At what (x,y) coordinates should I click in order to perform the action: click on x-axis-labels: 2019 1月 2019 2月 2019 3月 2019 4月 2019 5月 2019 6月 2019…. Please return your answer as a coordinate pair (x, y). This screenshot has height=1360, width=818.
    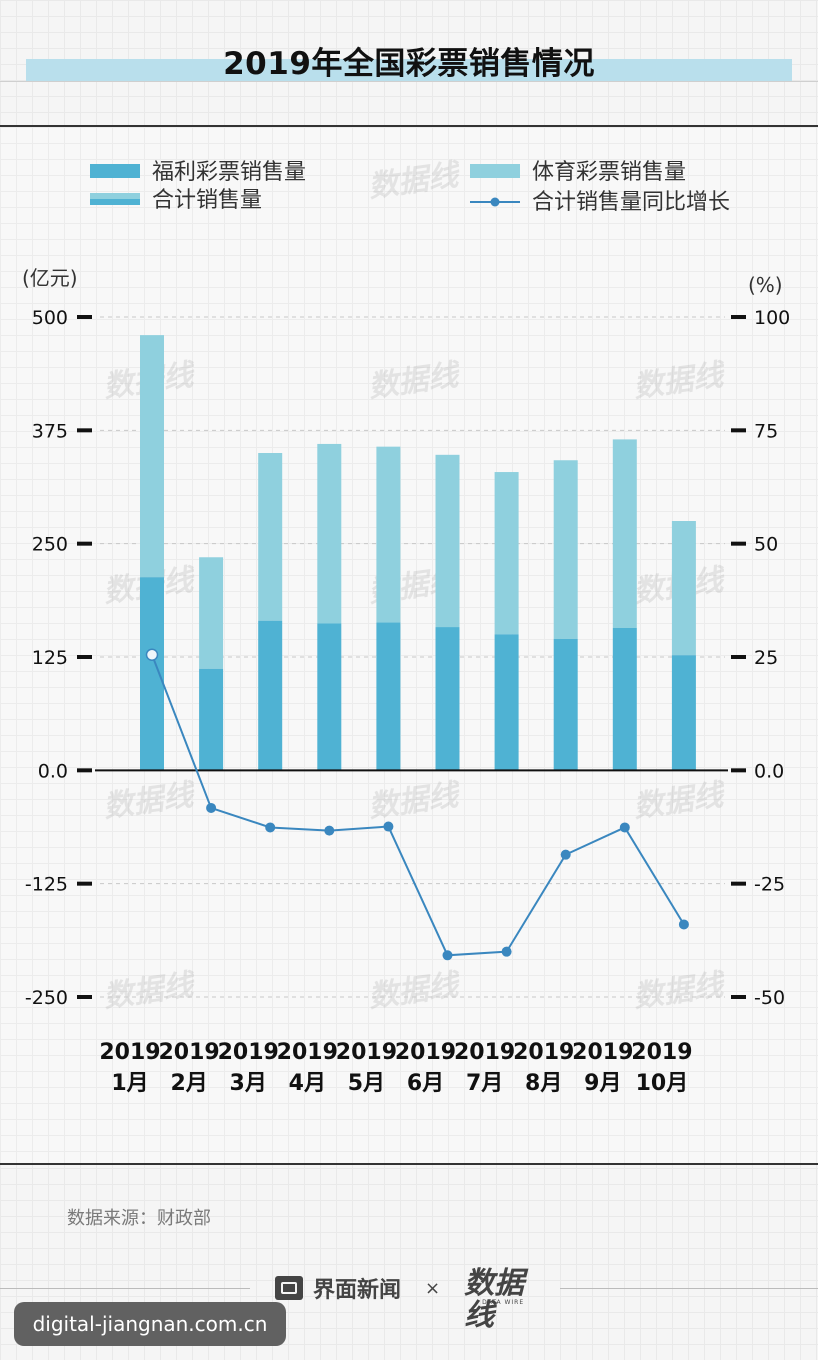
    Looking at the image, I should click on (395, 1068).